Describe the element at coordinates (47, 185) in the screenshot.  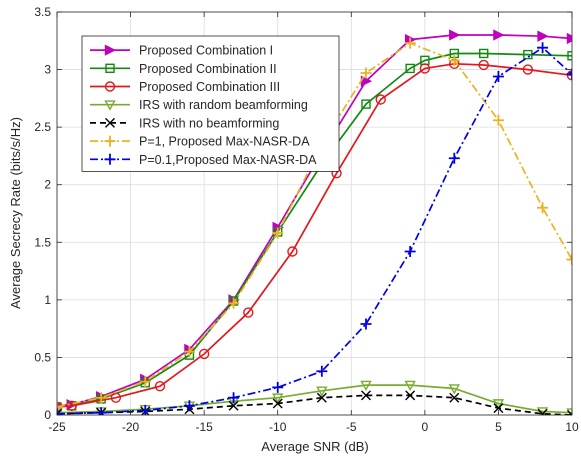
I see `y-tick-label: 2` at that location.